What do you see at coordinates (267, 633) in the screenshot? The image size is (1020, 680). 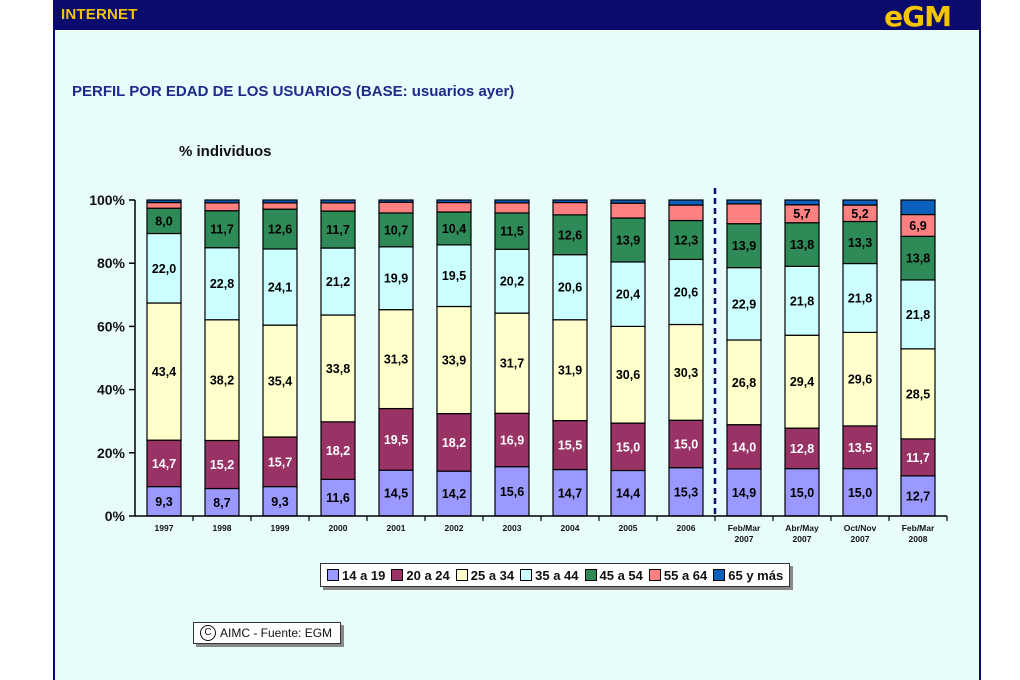 I see `source-note: C AIMC - Fuente: EGM` at bounding box center [267, 633].